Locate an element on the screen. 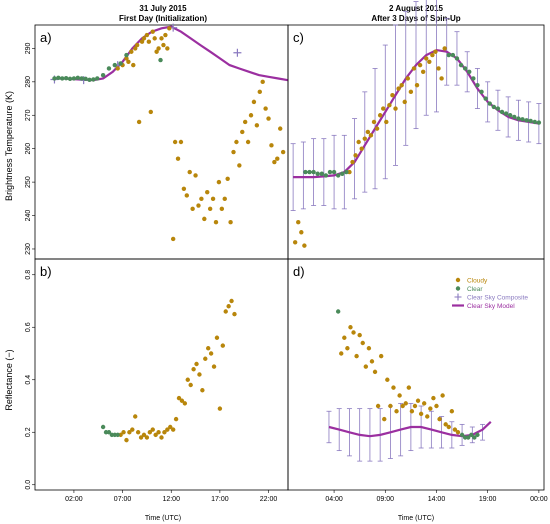  x-tick-label: 19:00 is located at coordinates (488, 499).